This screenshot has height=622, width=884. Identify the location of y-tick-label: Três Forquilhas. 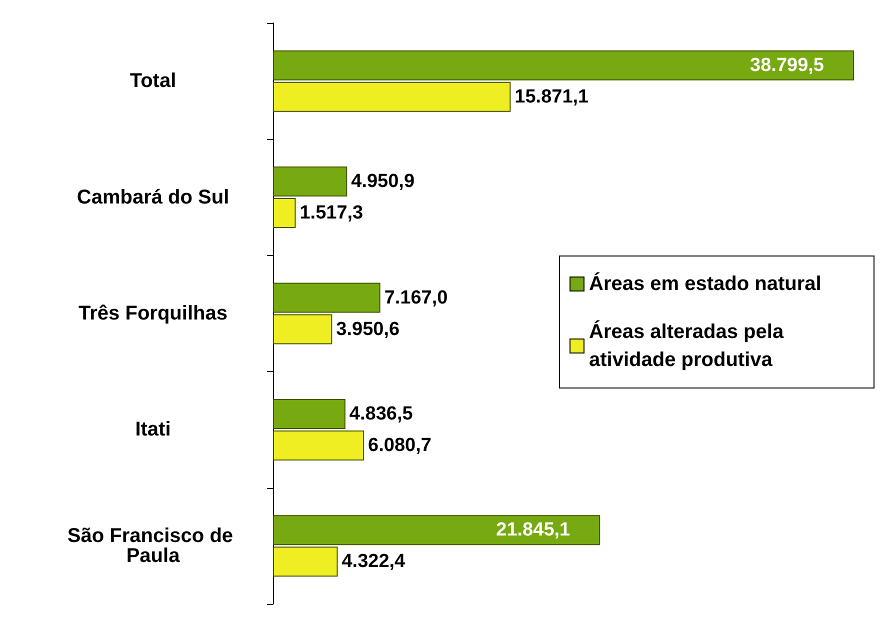
(153, 313).